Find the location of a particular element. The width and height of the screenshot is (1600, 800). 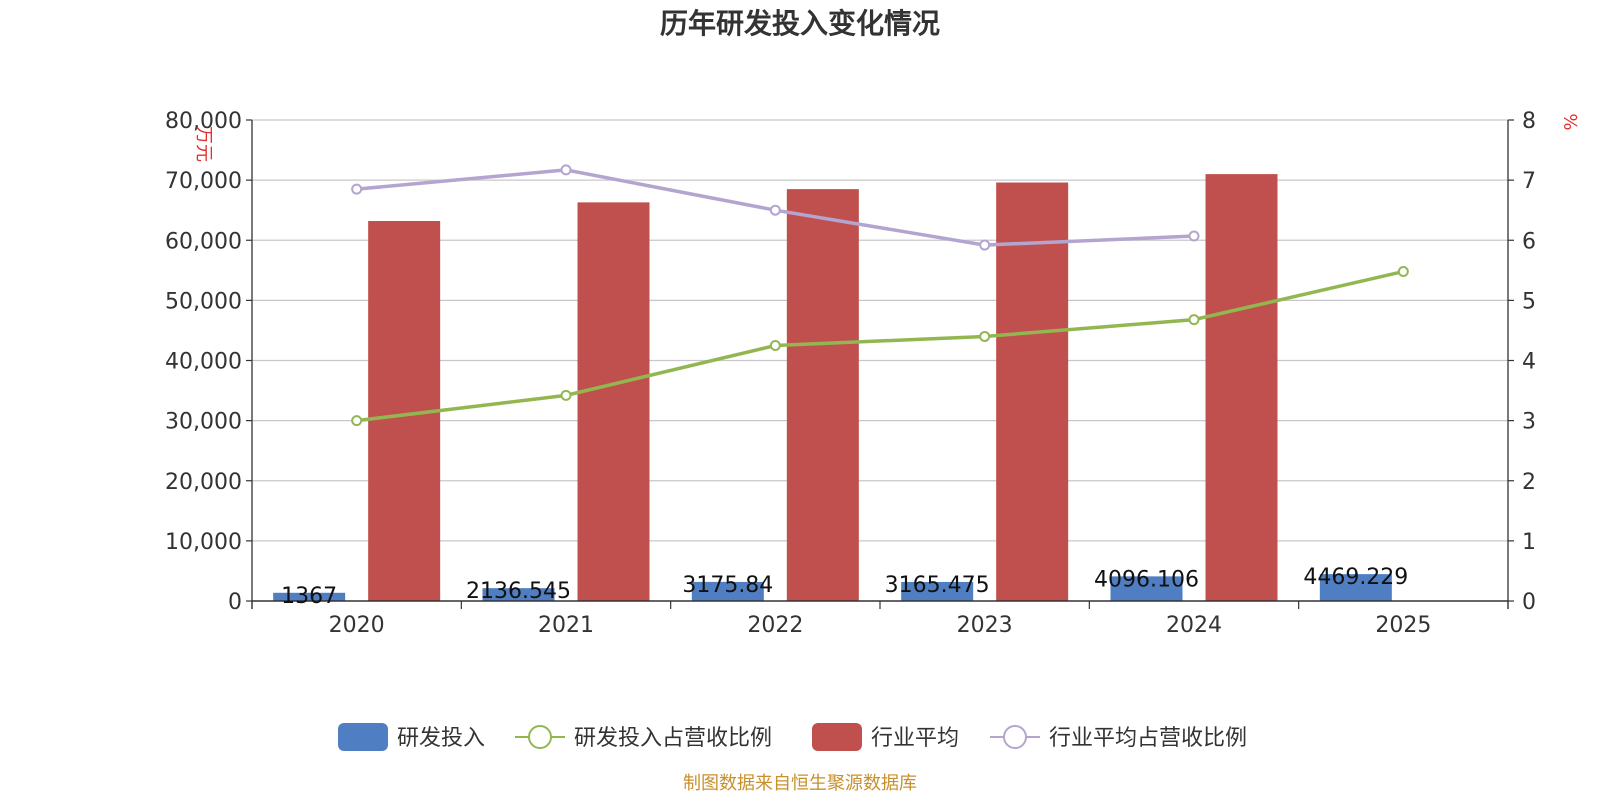

chart-title: 历年研发投入变化情况 is located at coordinates (800, 23).